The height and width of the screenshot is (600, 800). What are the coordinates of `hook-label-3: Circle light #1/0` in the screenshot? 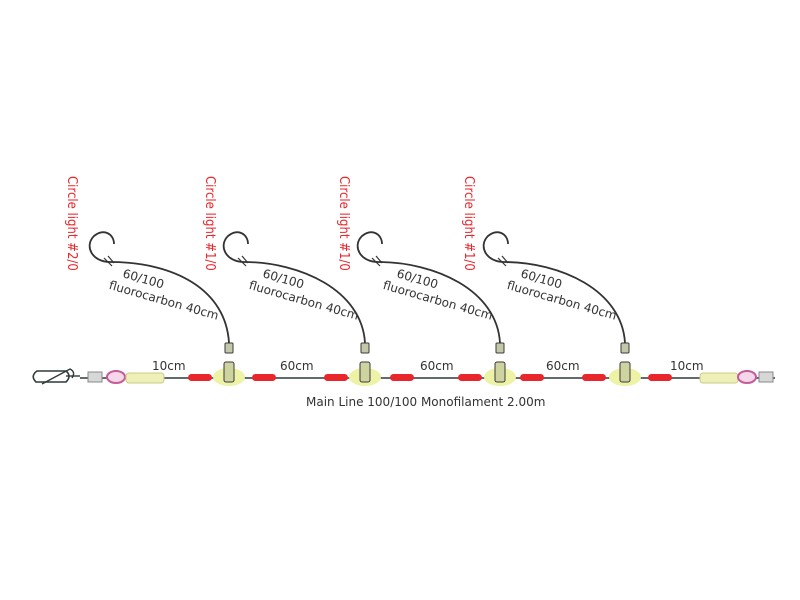 It's located at (343, 223).